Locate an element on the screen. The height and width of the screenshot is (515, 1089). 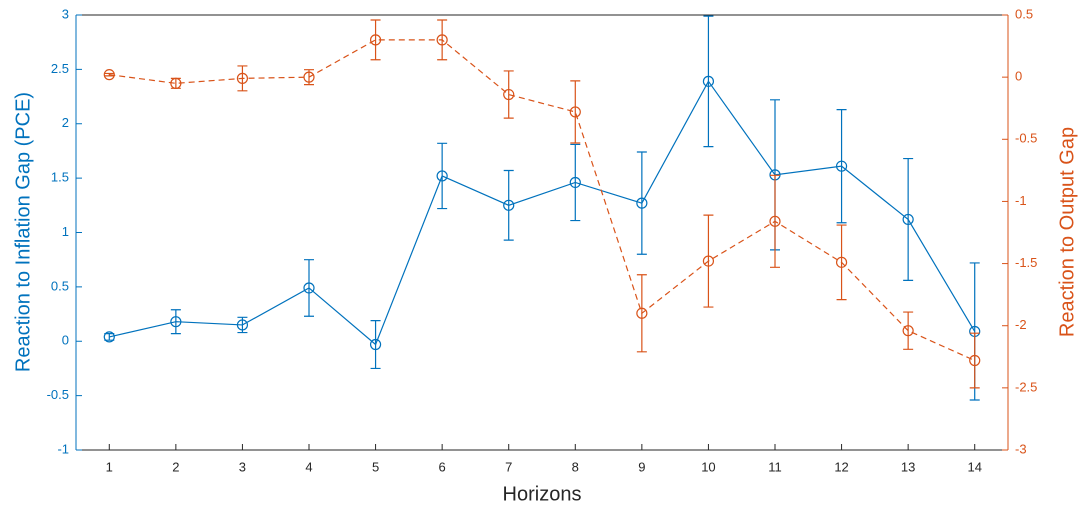
y-axis-label: Reaction to Inflation Gap (PCE) is located at coordinates (23, 232).